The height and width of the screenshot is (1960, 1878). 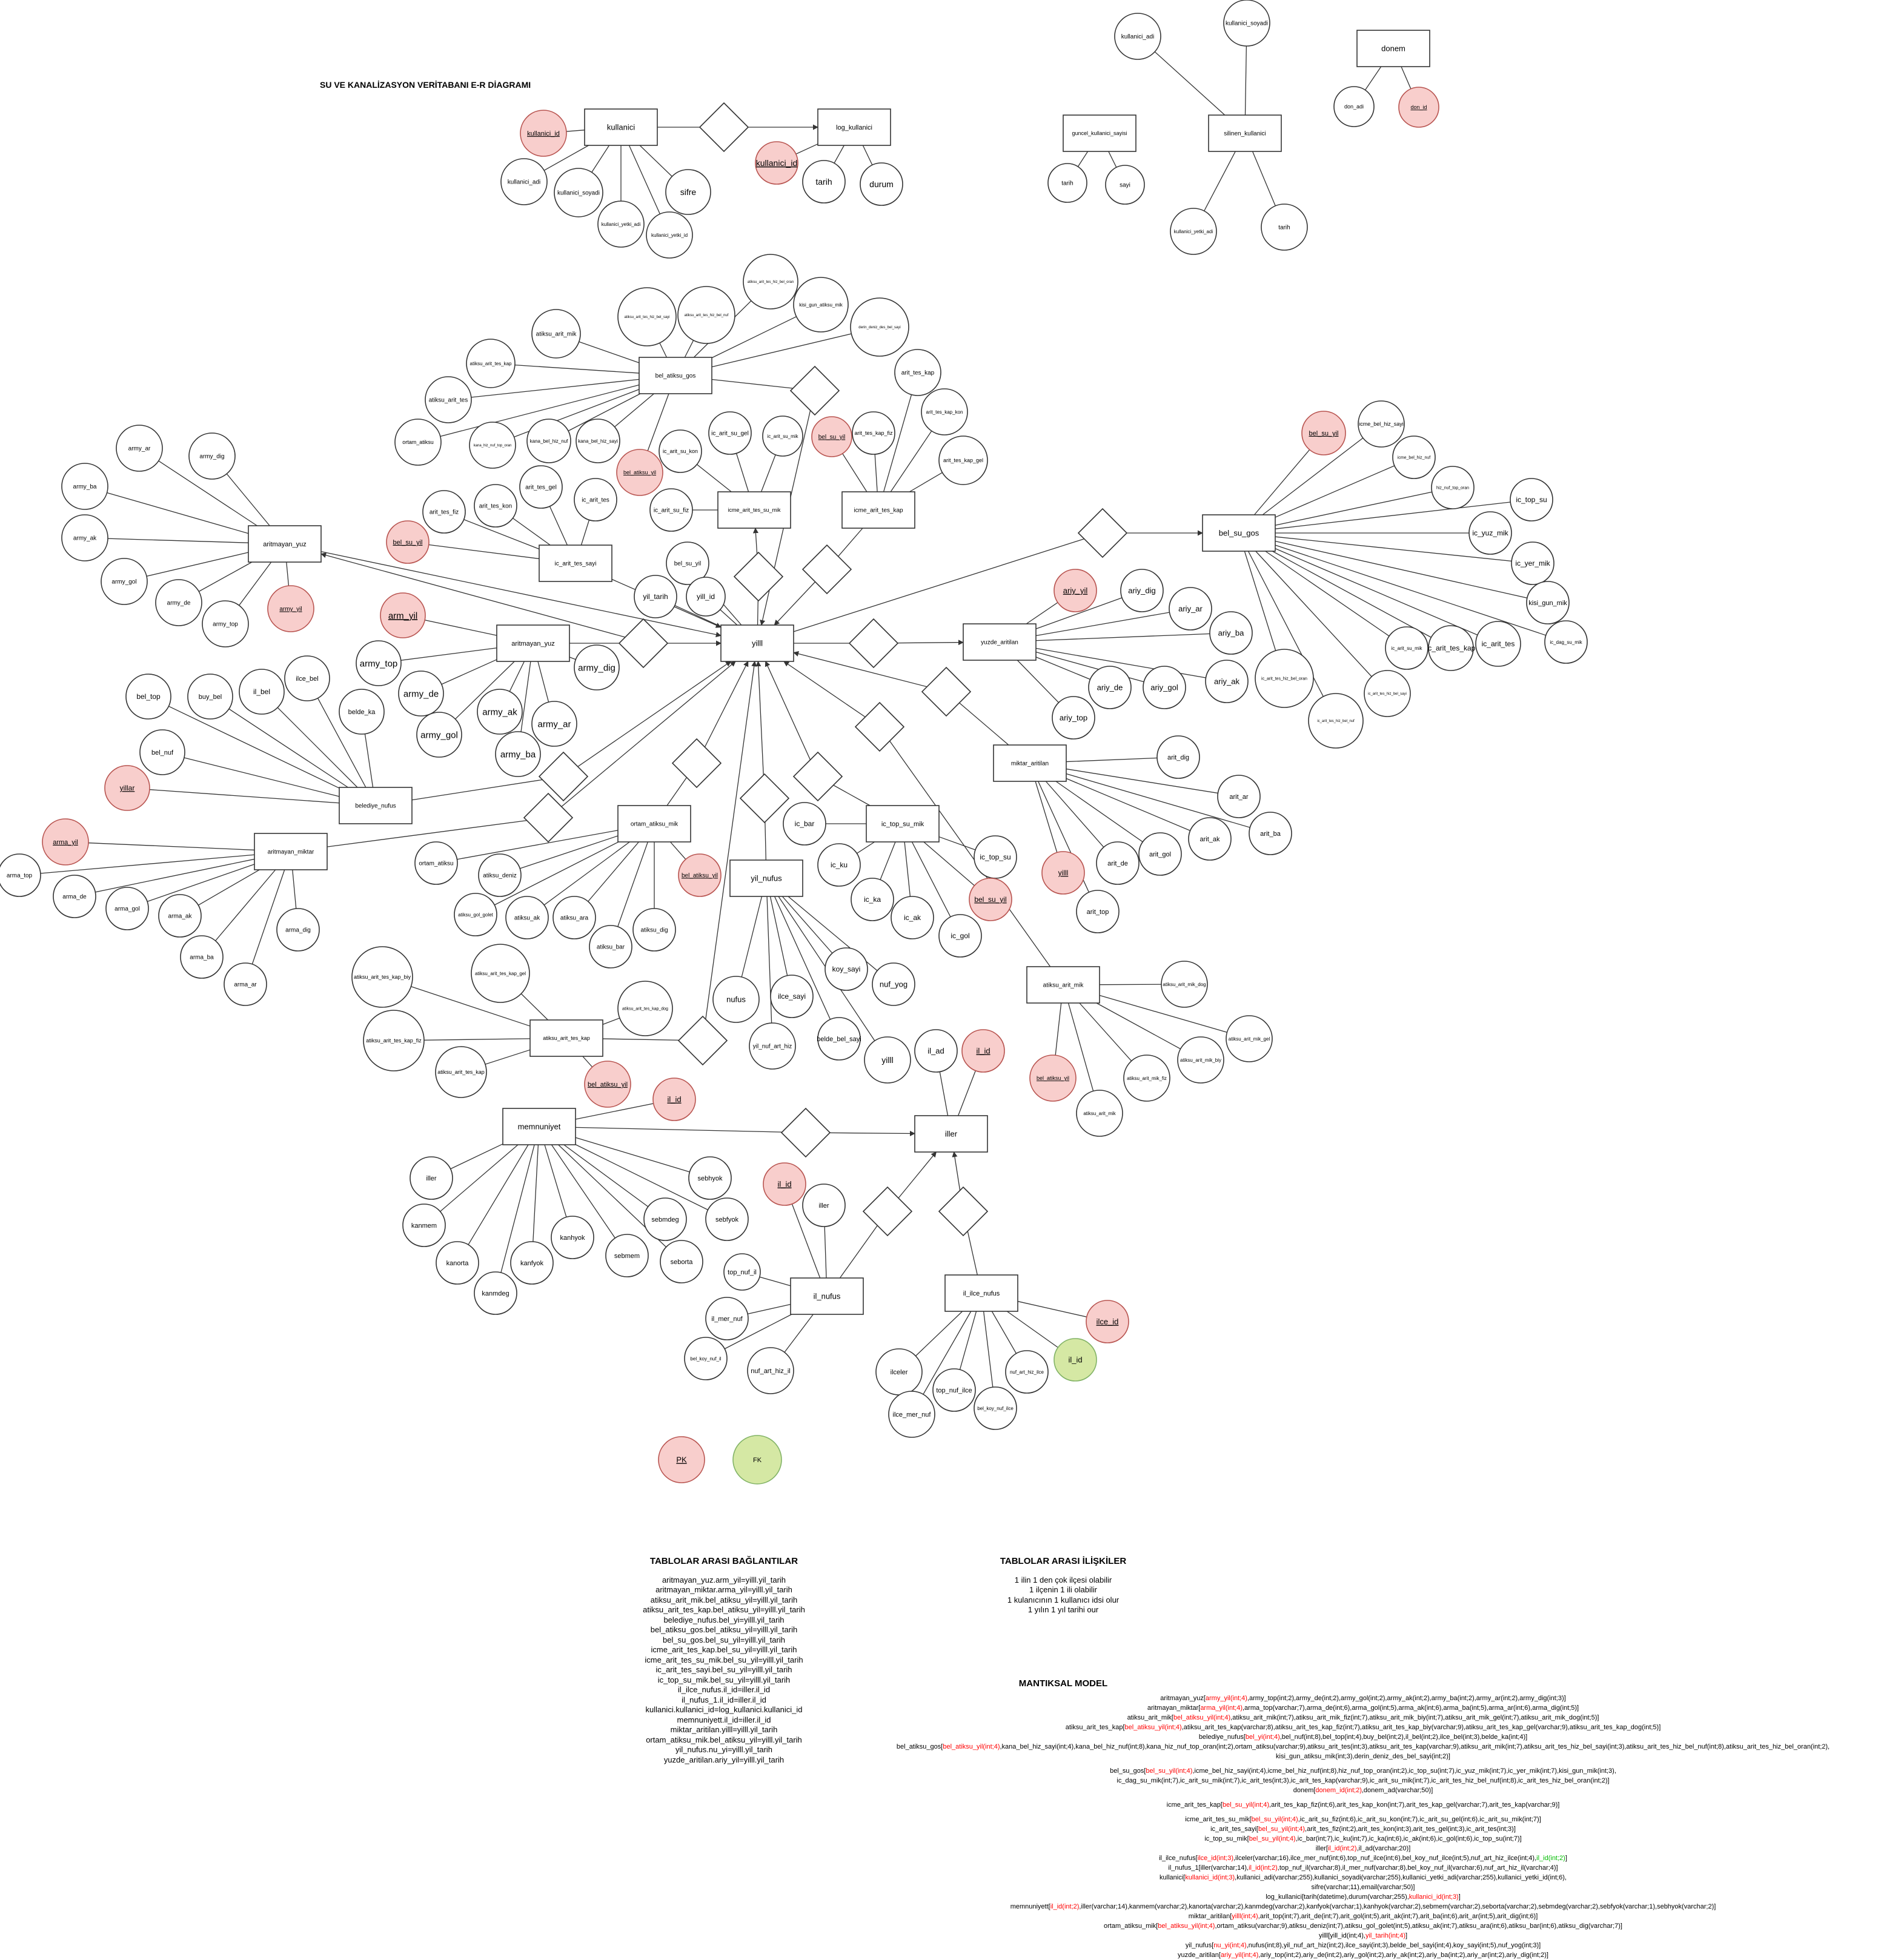 I want to click on attribute-ic-dag-su-mik: ic_dag_su_mik, so click(x=1566, y=642).